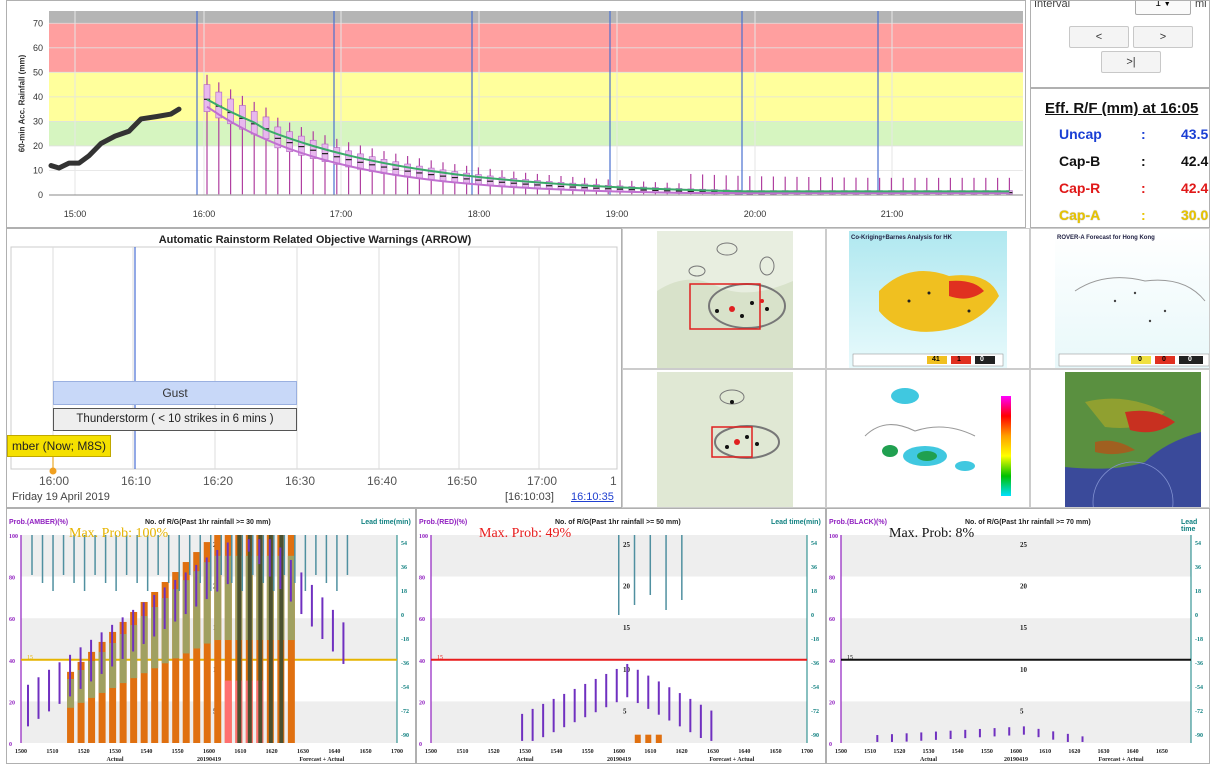 This screenshot has height=764, width=1210. I want to click on x-tick: 1600, so click(619, 752).